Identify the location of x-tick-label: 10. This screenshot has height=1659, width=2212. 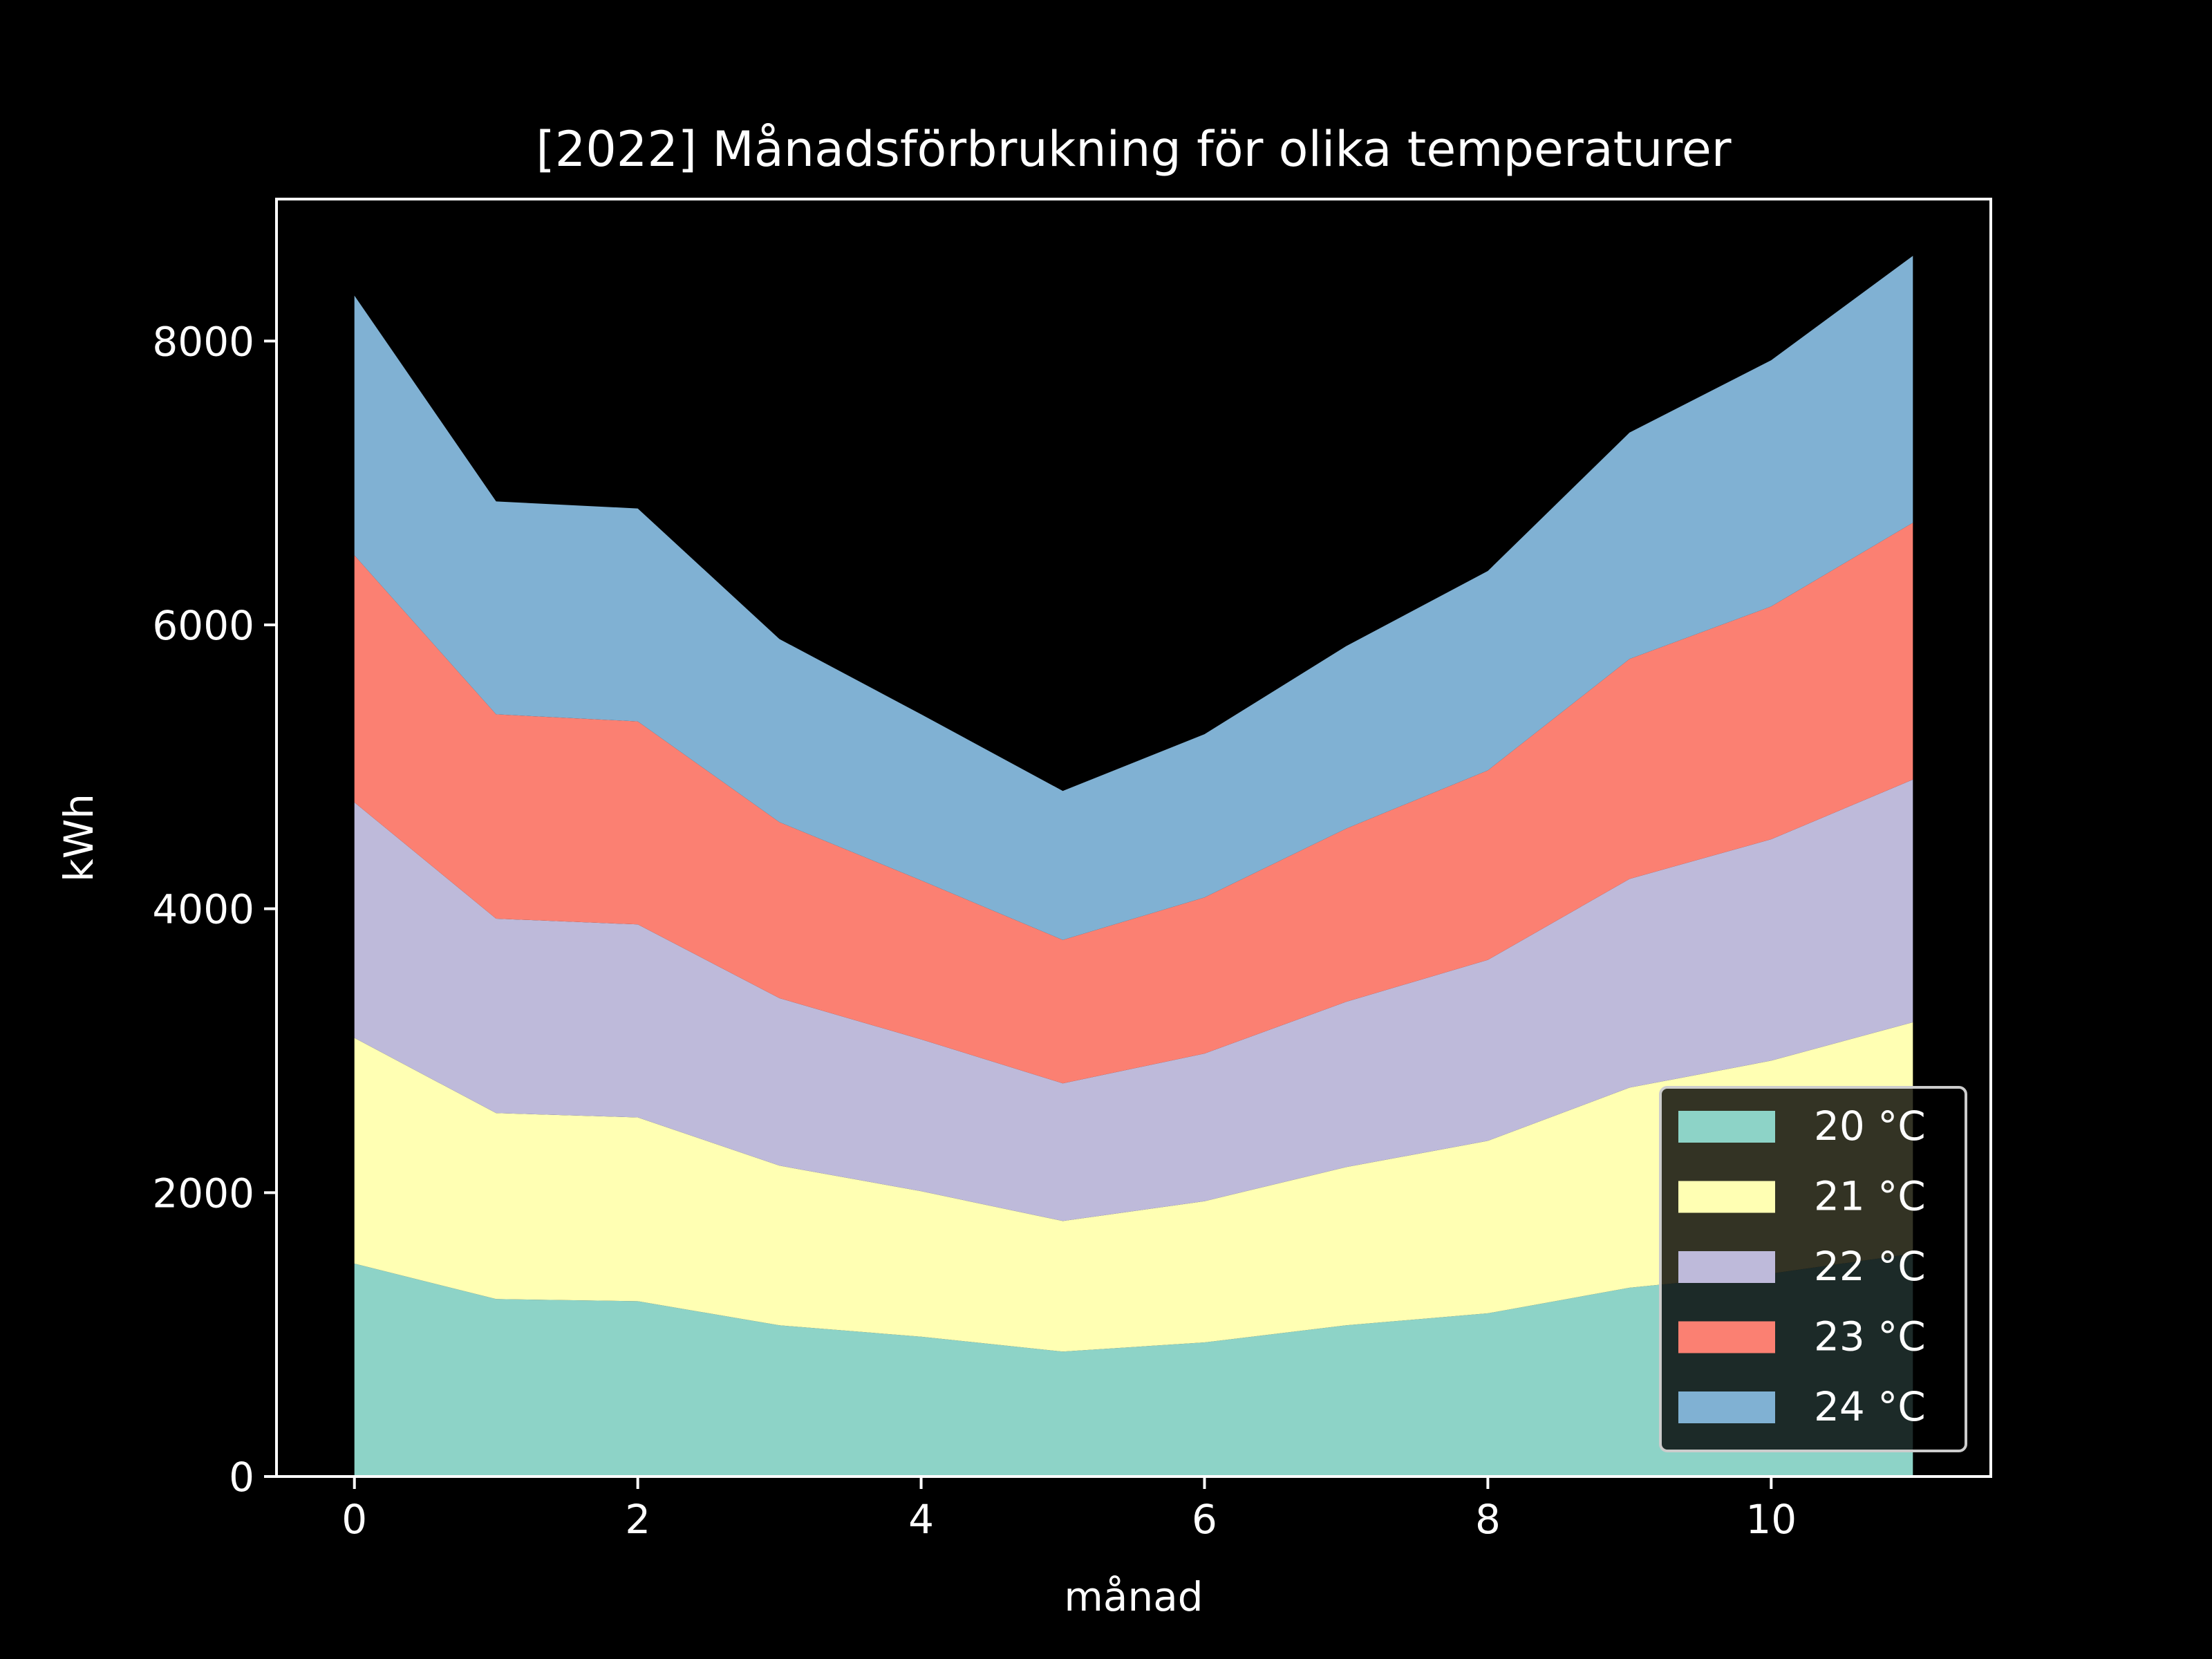
(1771, 1520).